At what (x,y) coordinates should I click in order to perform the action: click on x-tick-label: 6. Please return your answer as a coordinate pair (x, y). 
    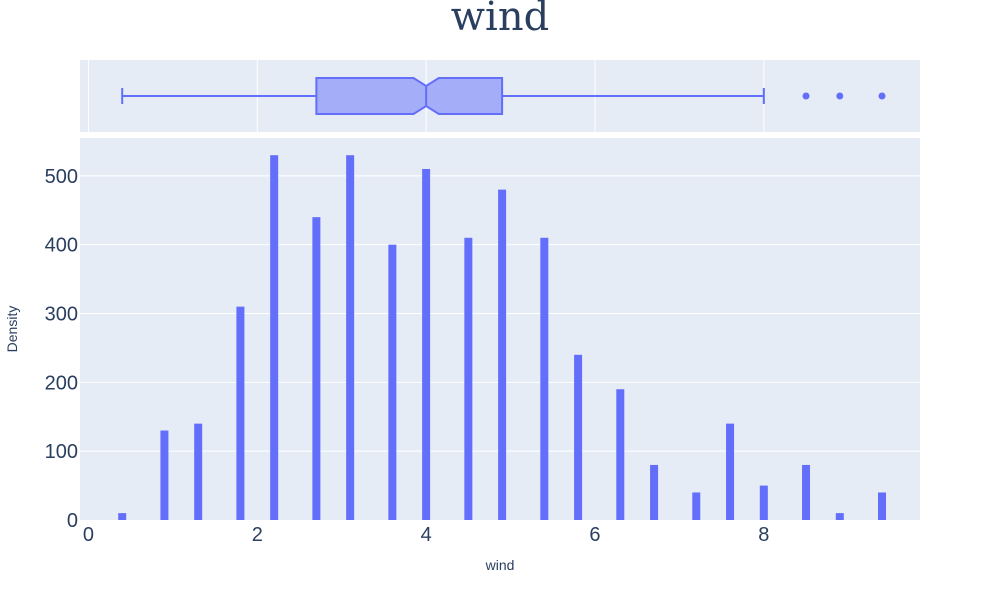
    Looking at the image, I should click on (594, 535).